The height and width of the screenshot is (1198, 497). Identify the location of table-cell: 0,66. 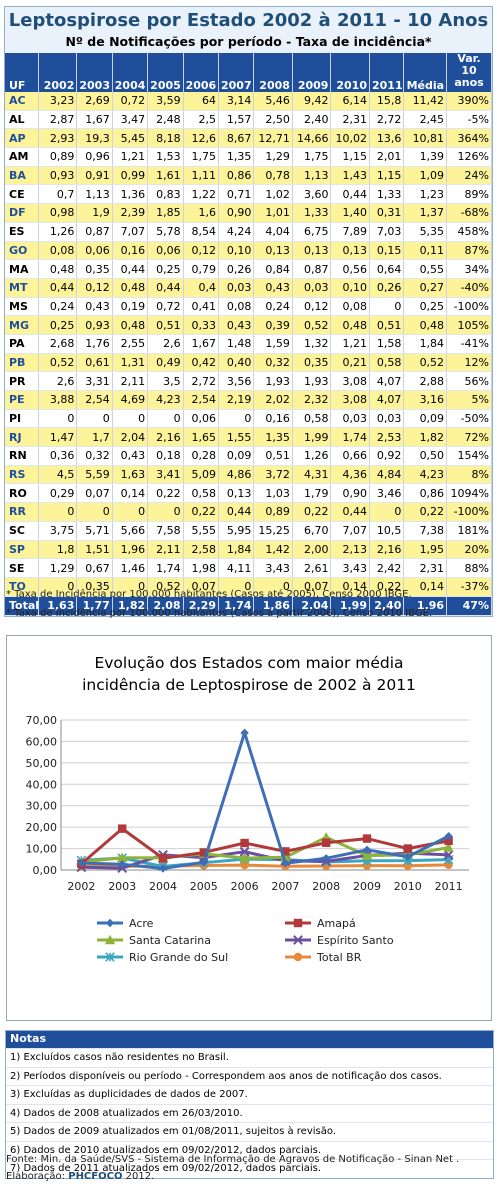
(350, 456).